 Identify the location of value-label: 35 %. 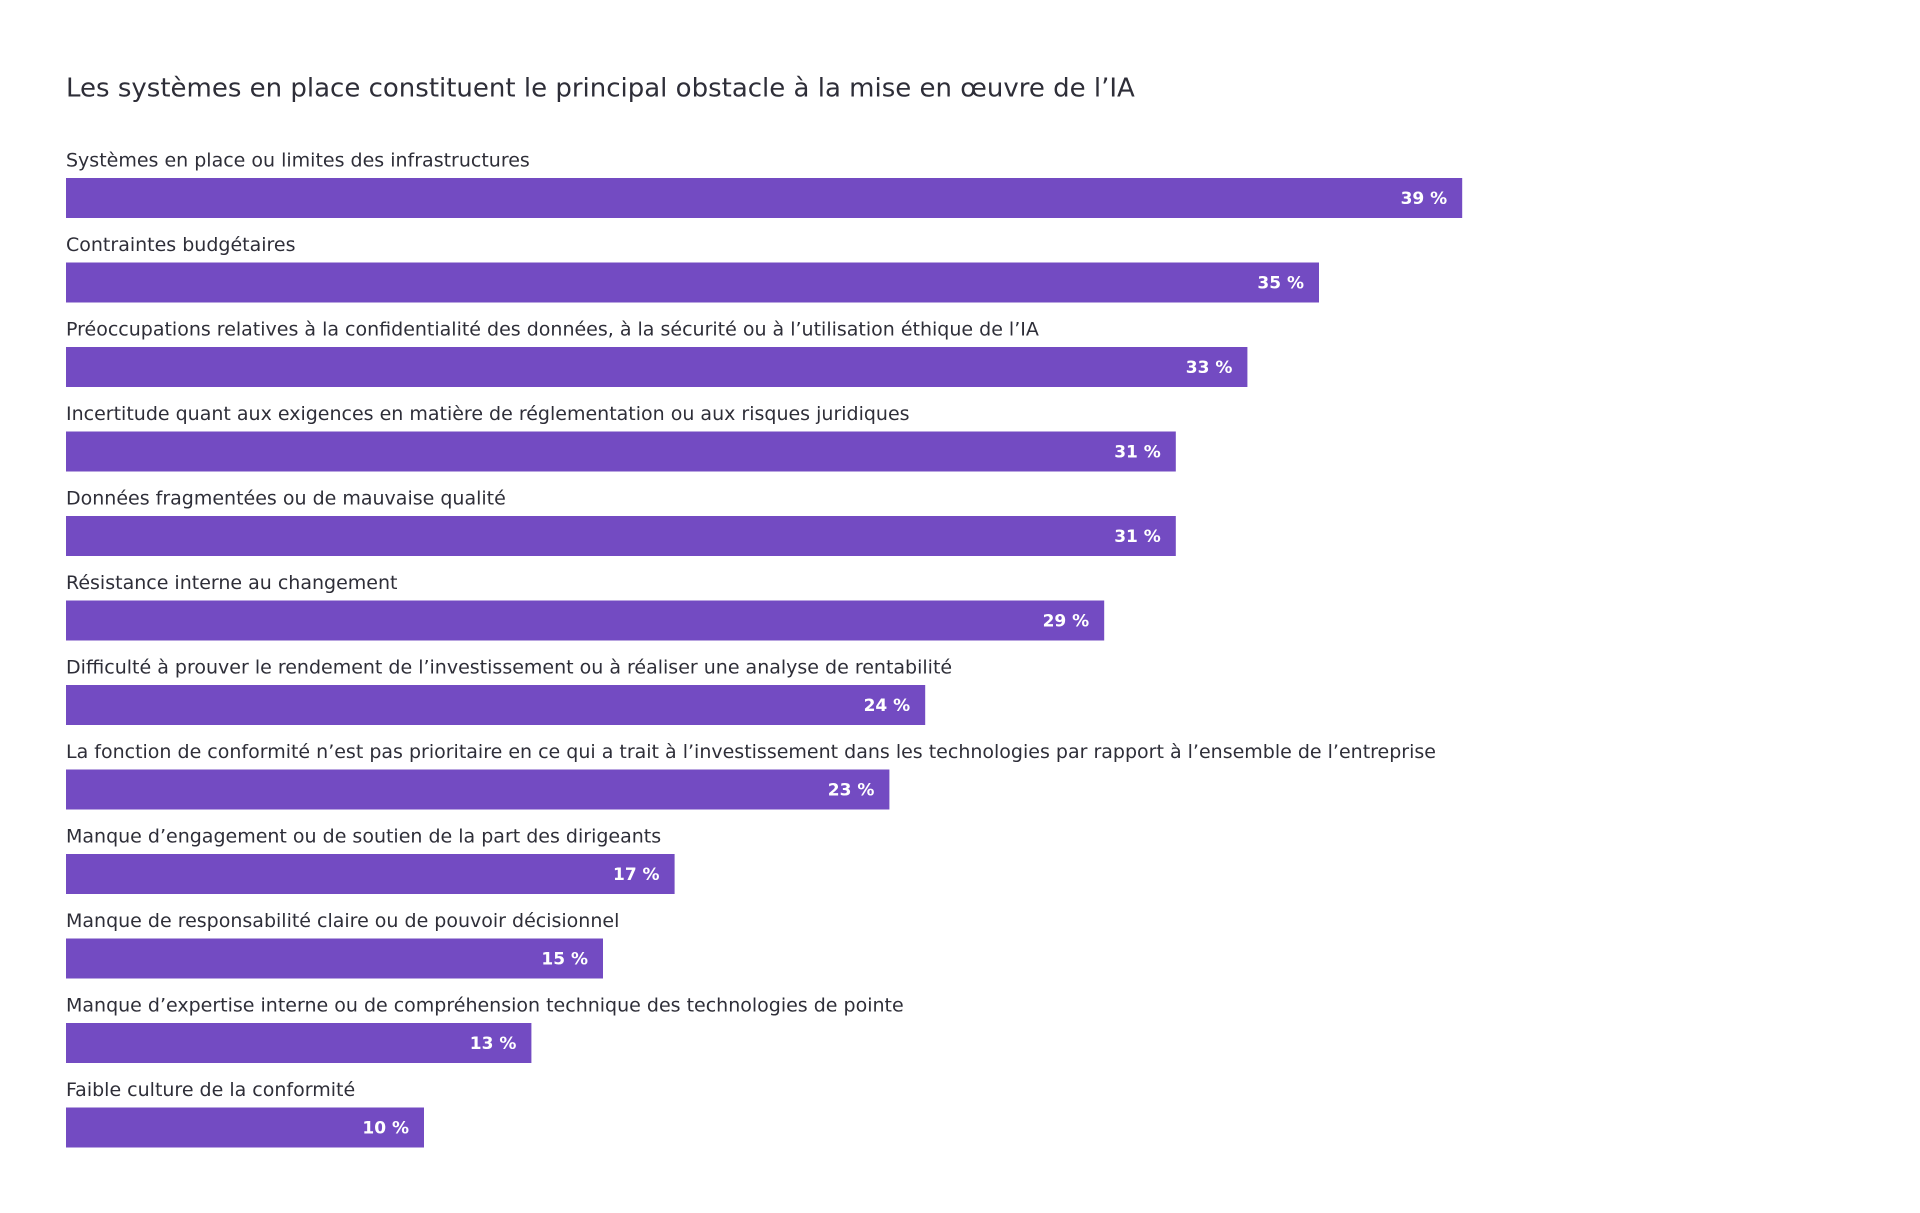
(1280, 284).